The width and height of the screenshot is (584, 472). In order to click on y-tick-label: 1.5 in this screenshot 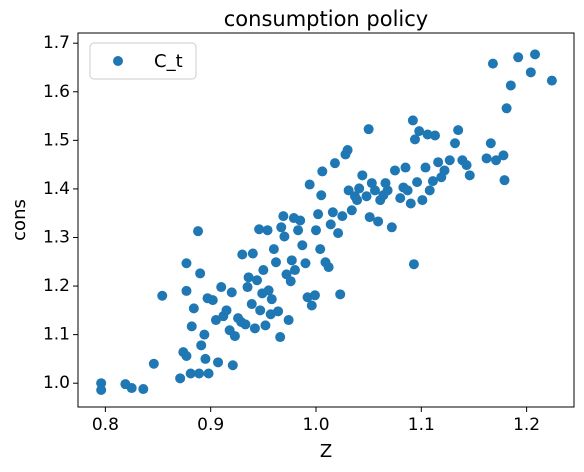, I will do `click(56, 140)`.